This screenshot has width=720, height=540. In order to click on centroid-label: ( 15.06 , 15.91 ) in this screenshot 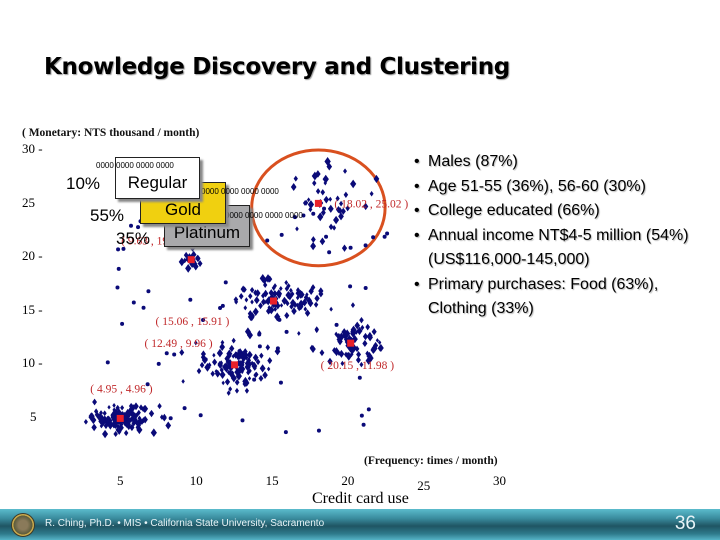, I will do `click(193, 322)`.